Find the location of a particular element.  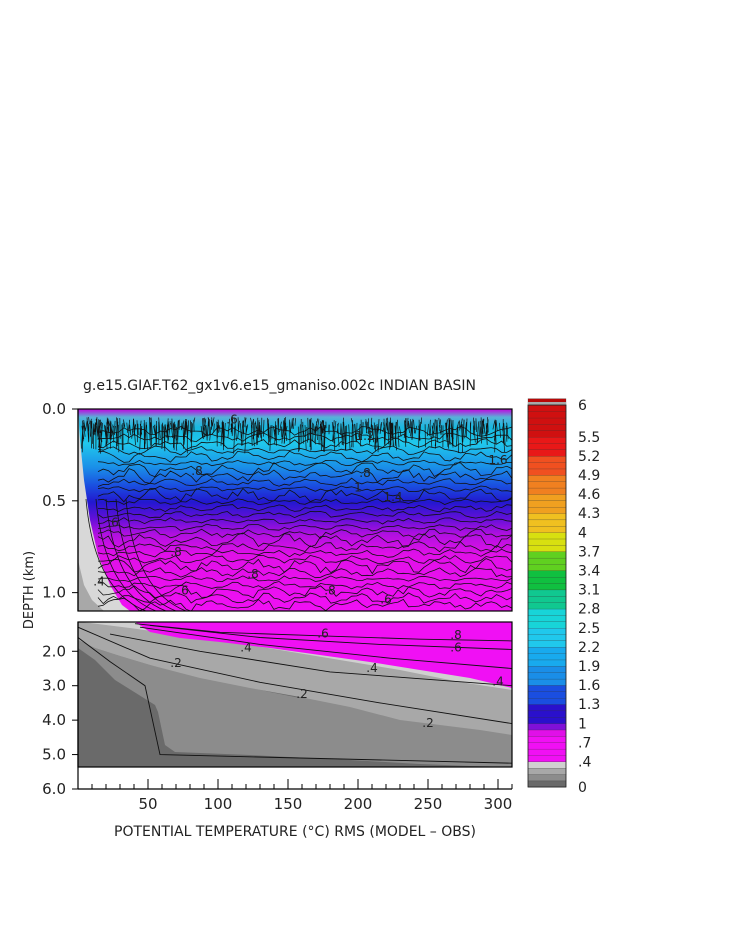

colorbar-label: 0 is located at coordinates (582, 788).